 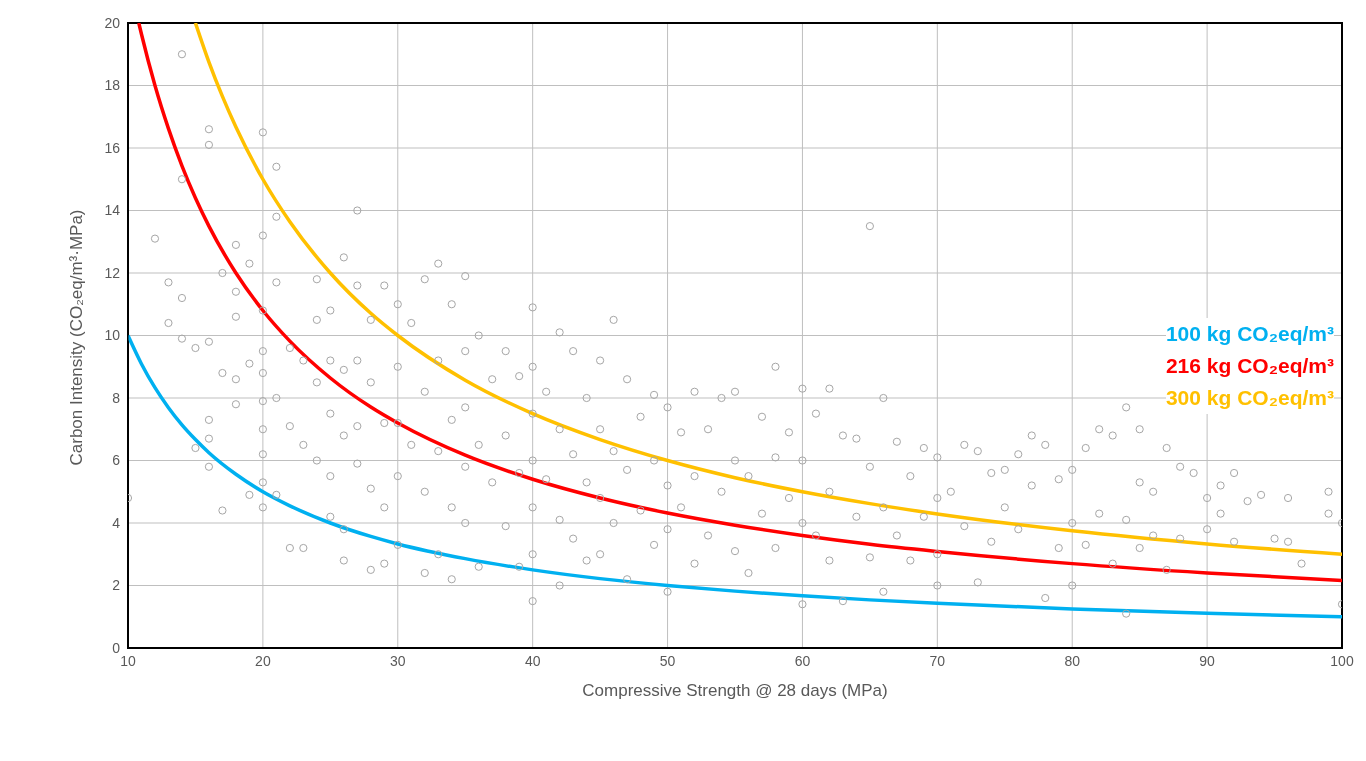 What do you see at coordinates (397, 660) in the screenshot?
I see `x-tick-label: 30` at bounding box center [397, 660].